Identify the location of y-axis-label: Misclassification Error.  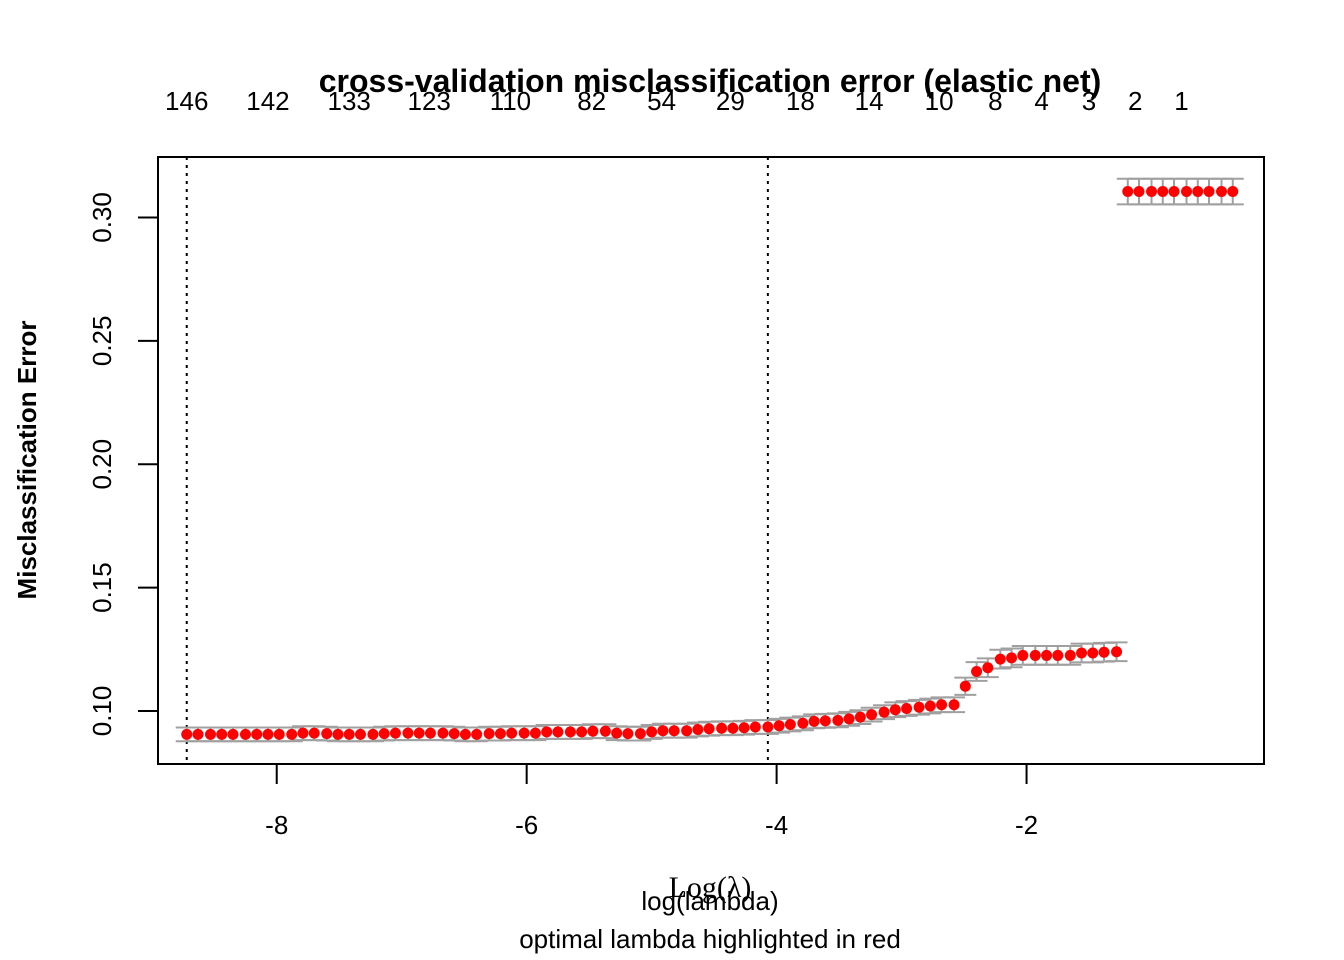
(27, 460).